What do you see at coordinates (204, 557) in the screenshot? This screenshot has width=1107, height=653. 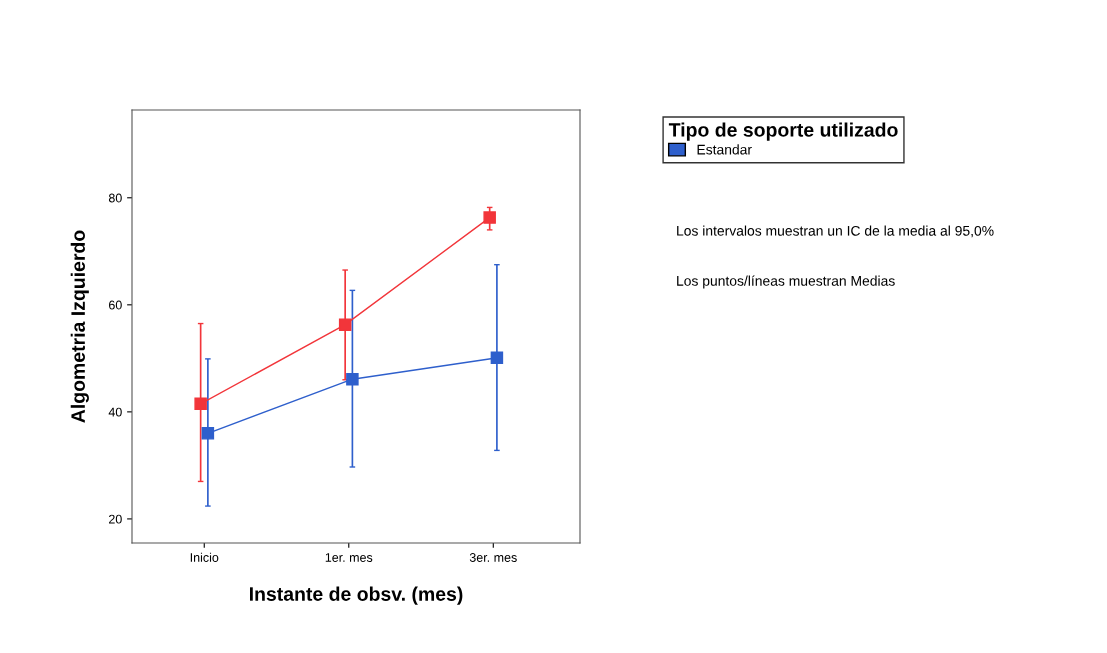 I see `x-tick-label: Inicio` at bounding box center [204, 557].